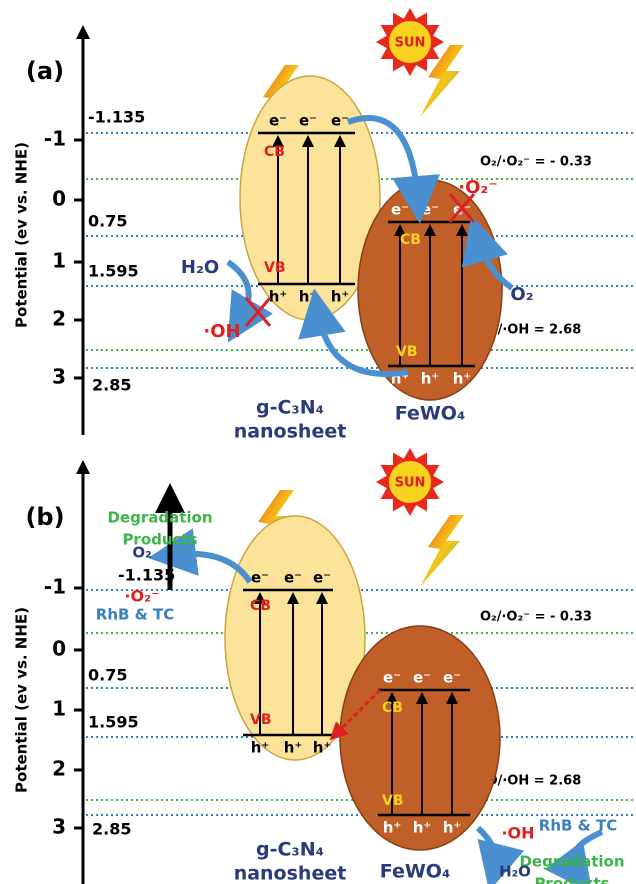 The image size is (636, 884). What do you see at coordinates (420, 738) in the screenshot?
I see `semiconductor` at bounding box center [420, 738].